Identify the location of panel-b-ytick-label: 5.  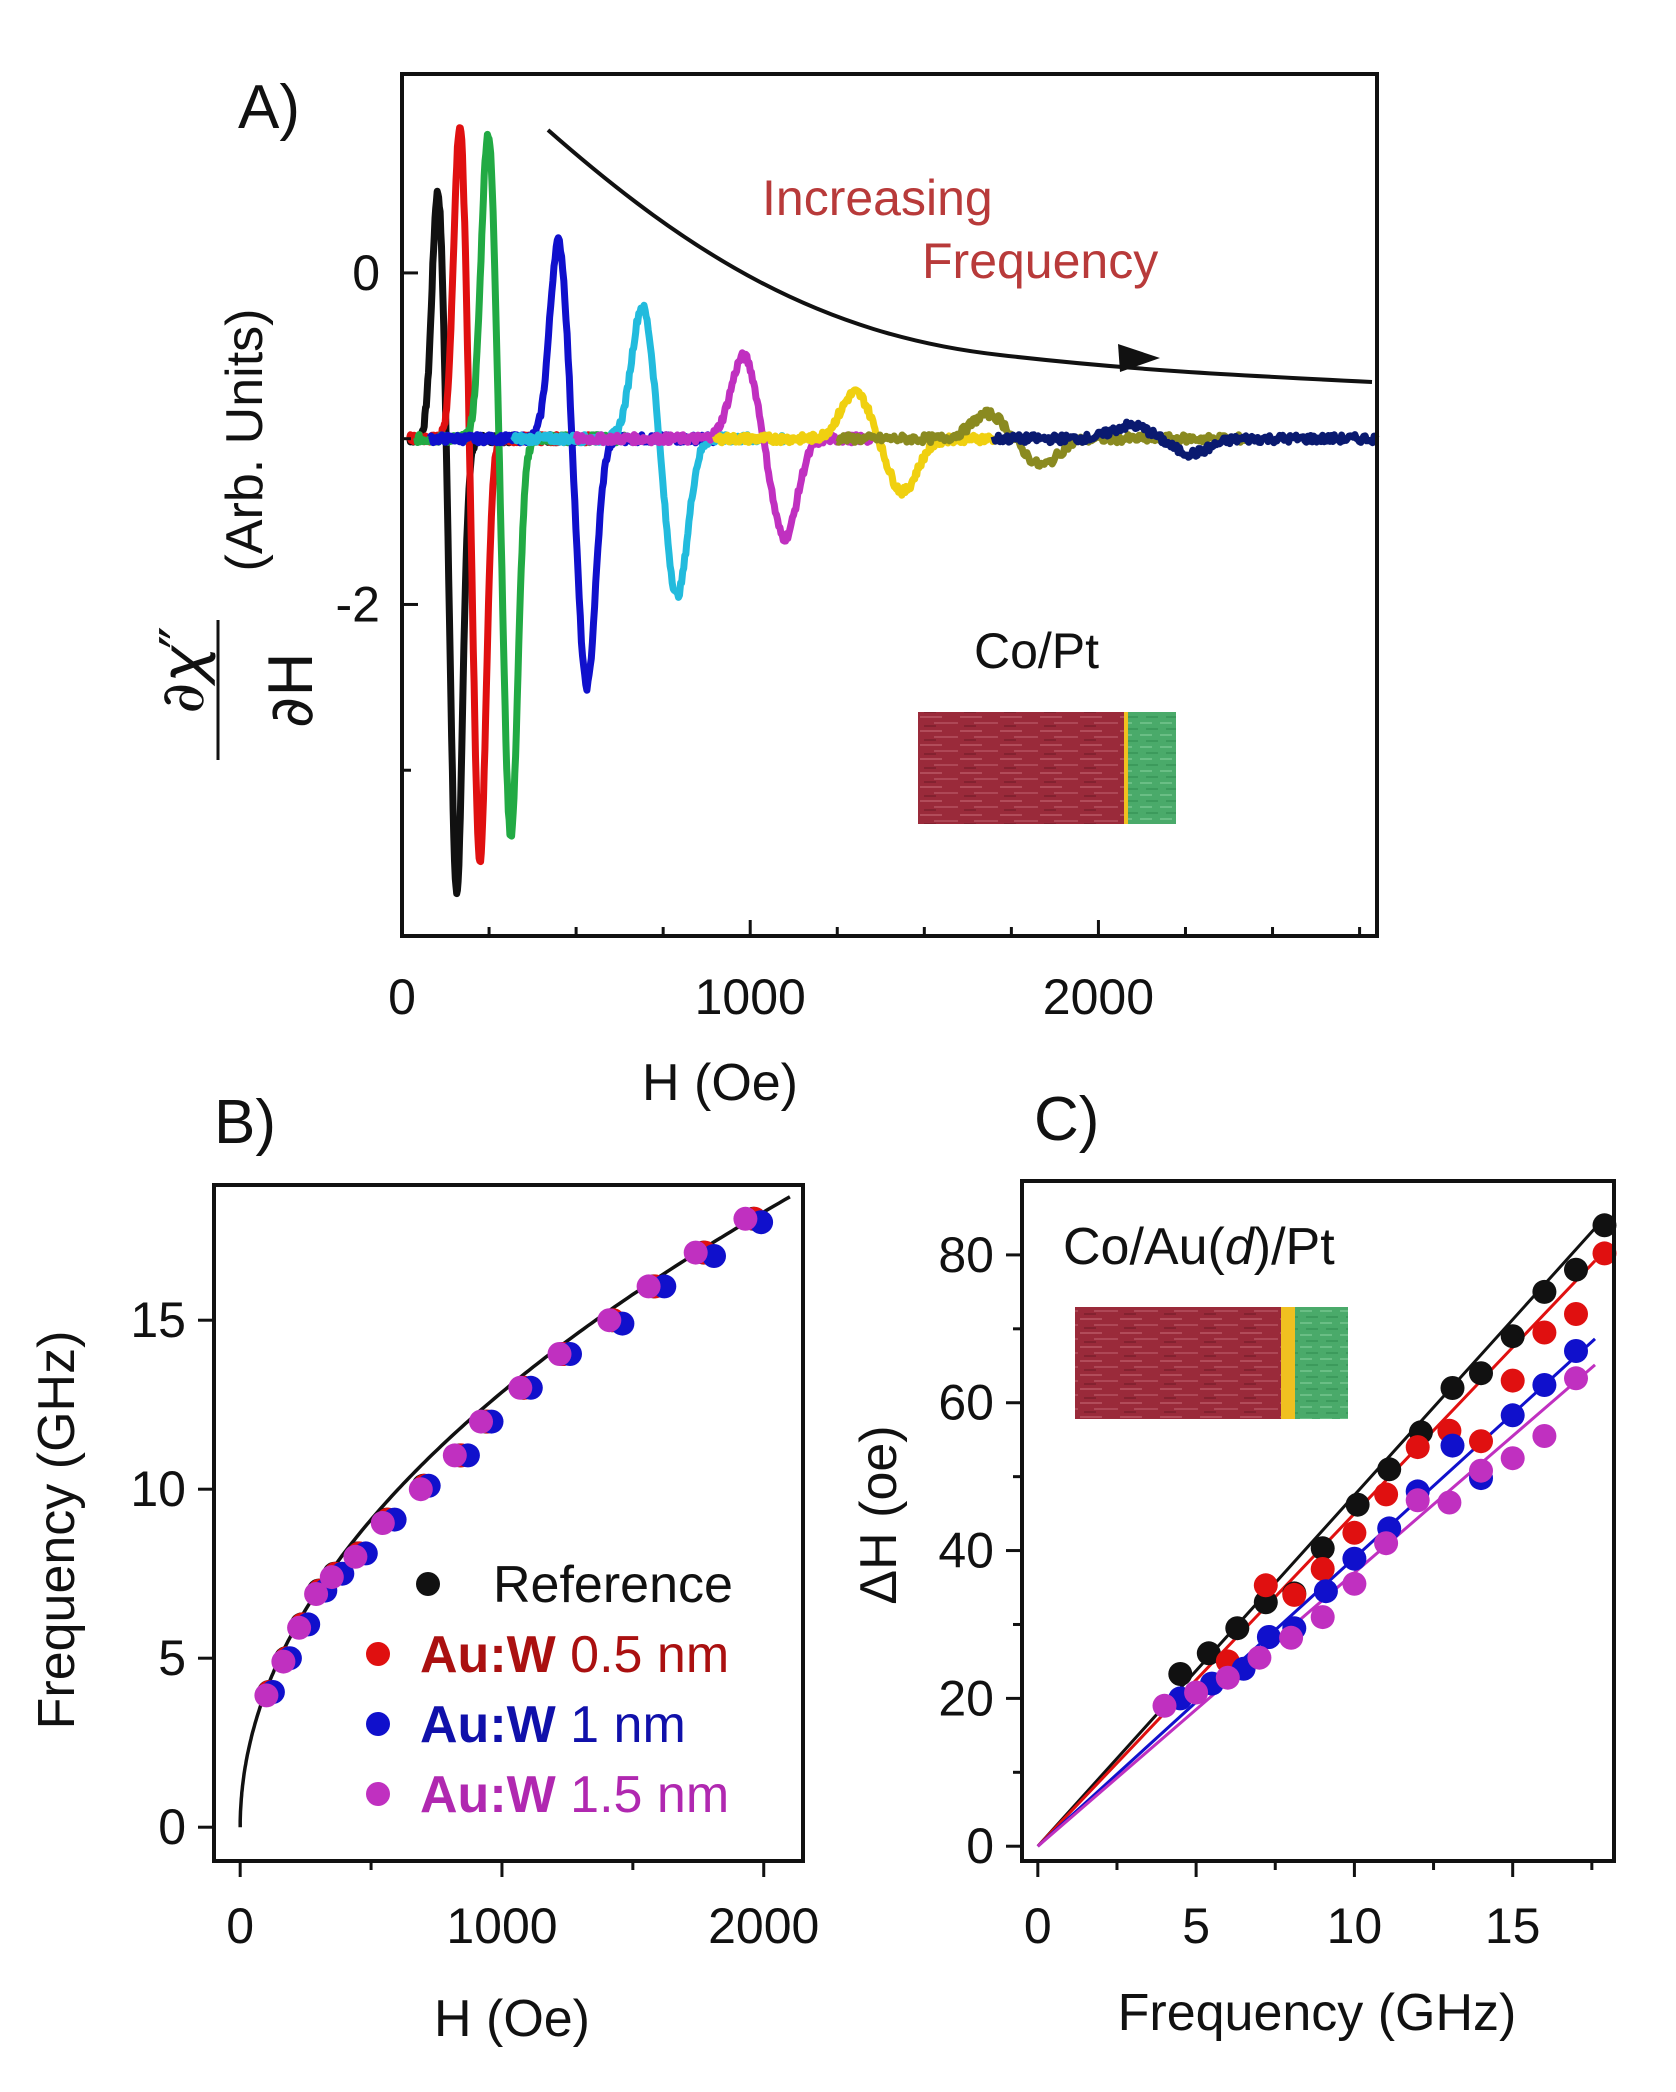
(172, 1658).